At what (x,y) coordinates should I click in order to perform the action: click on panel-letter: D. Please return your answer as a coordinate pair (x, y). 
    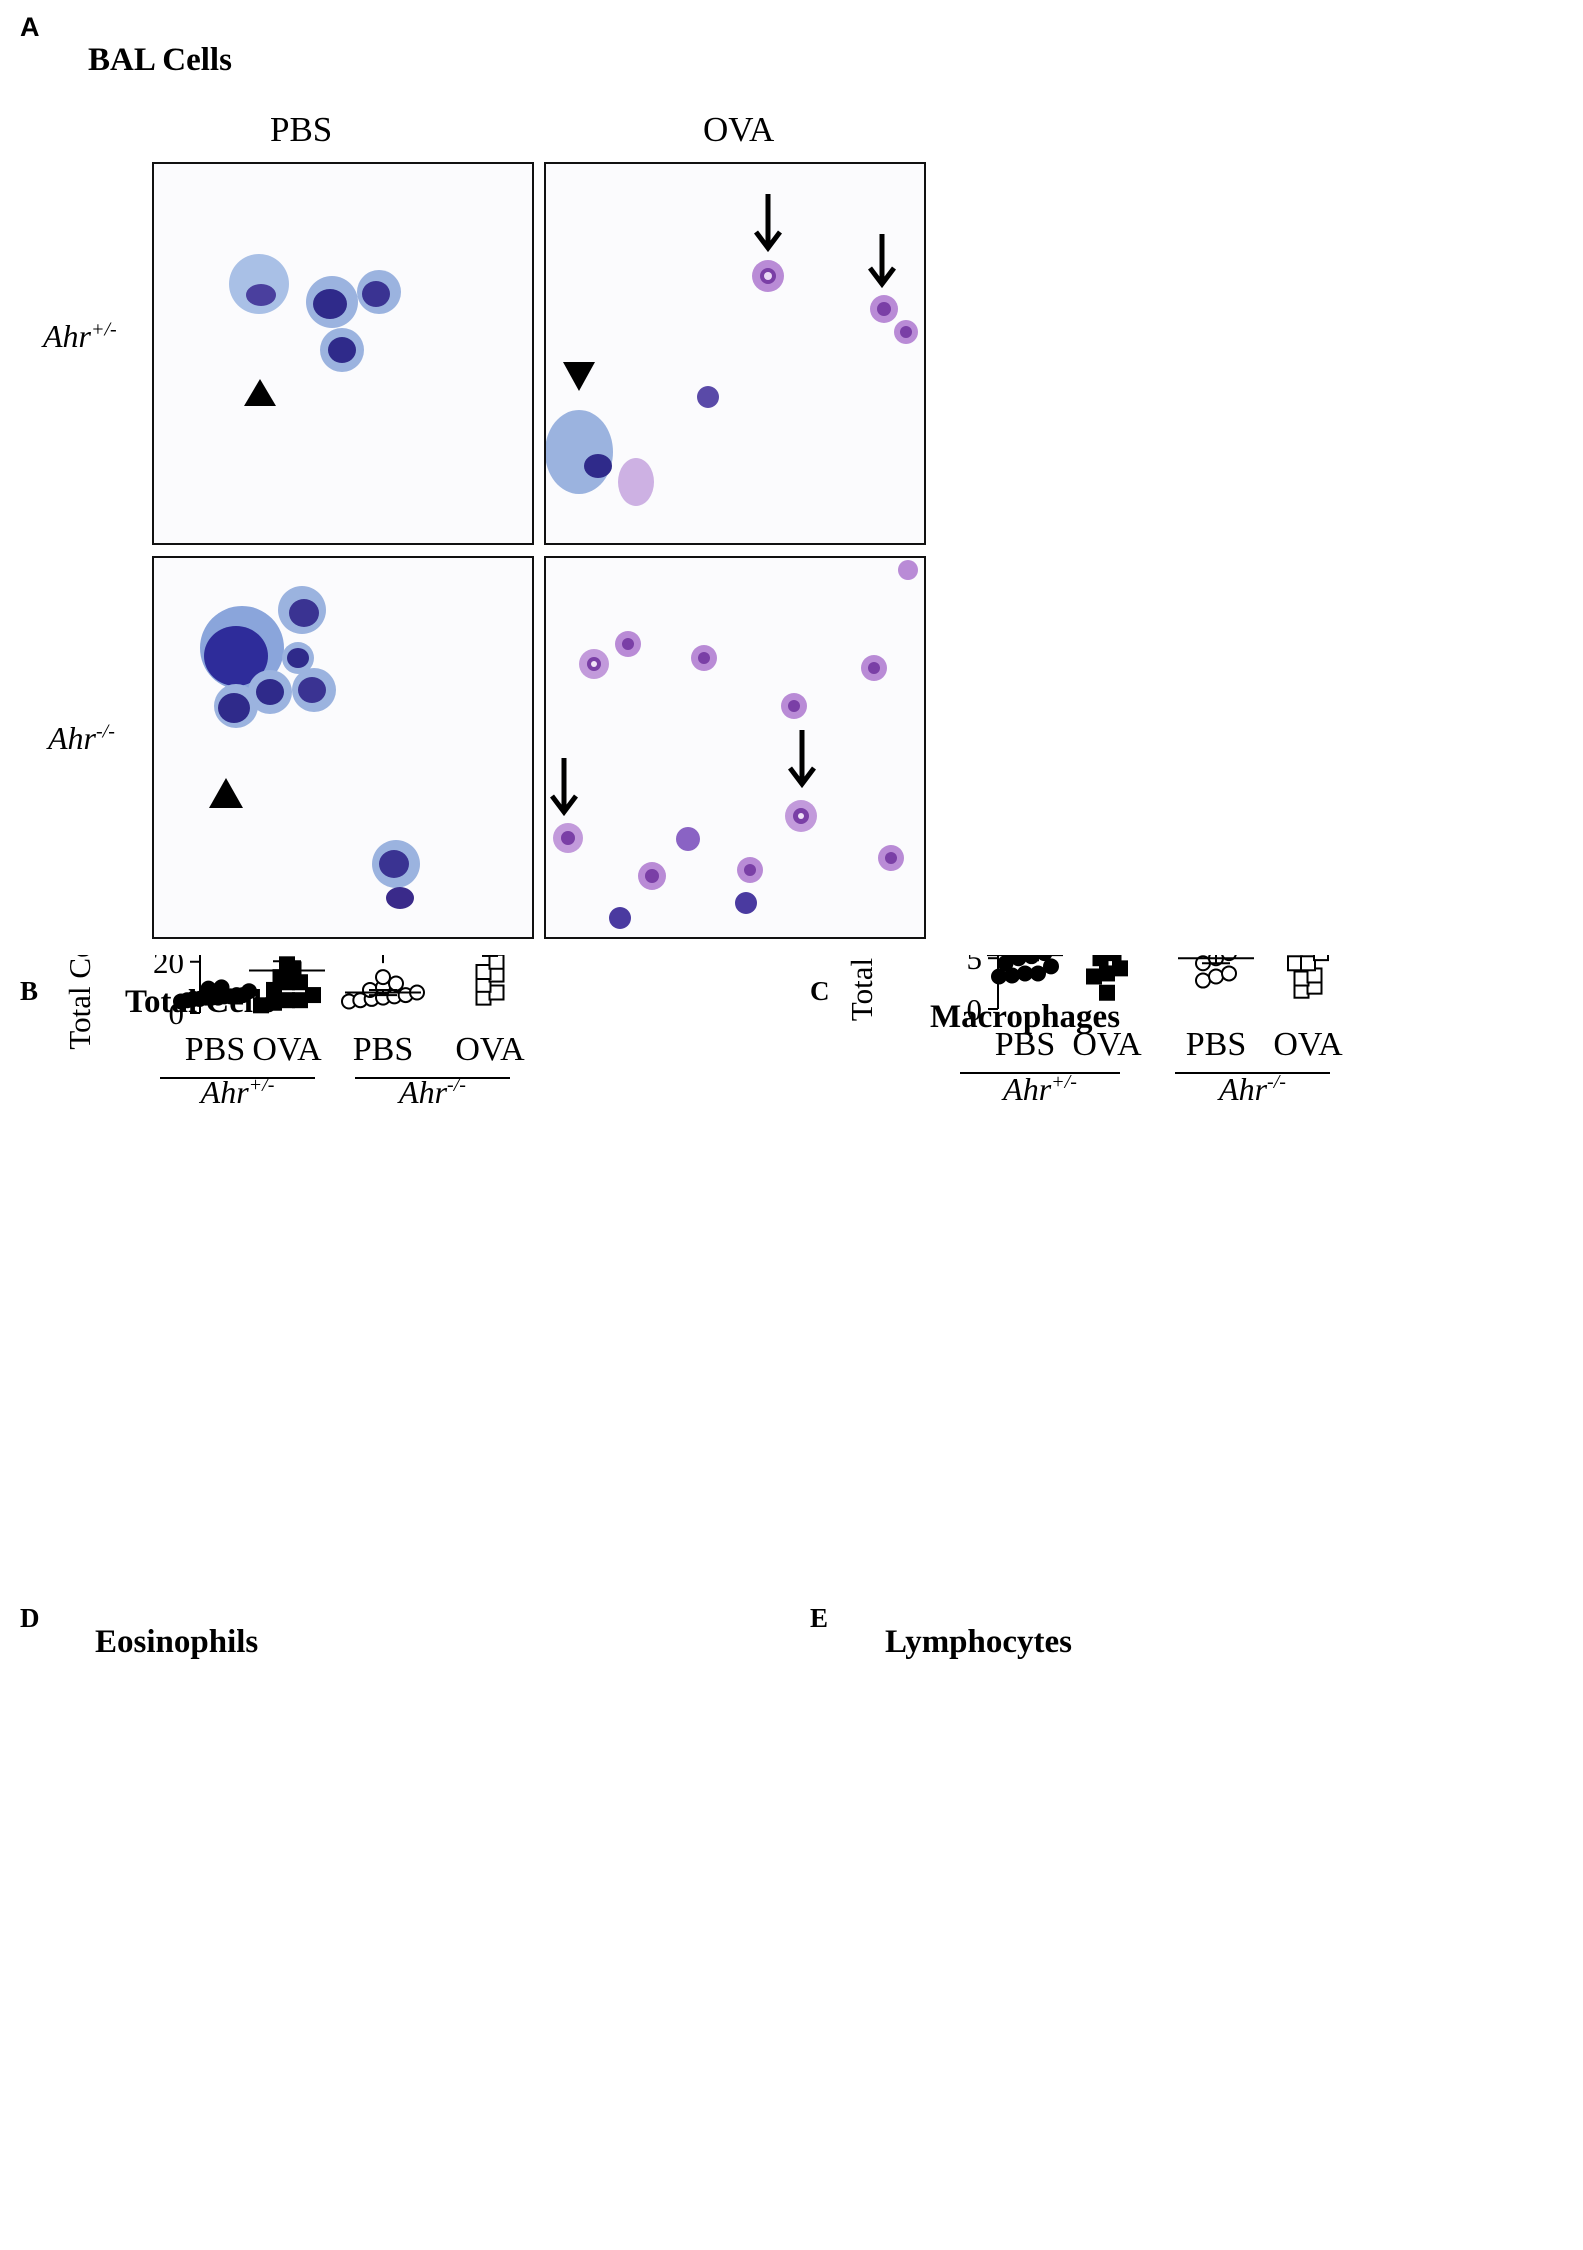
    Looking at the image, I should click on (30, 1618).